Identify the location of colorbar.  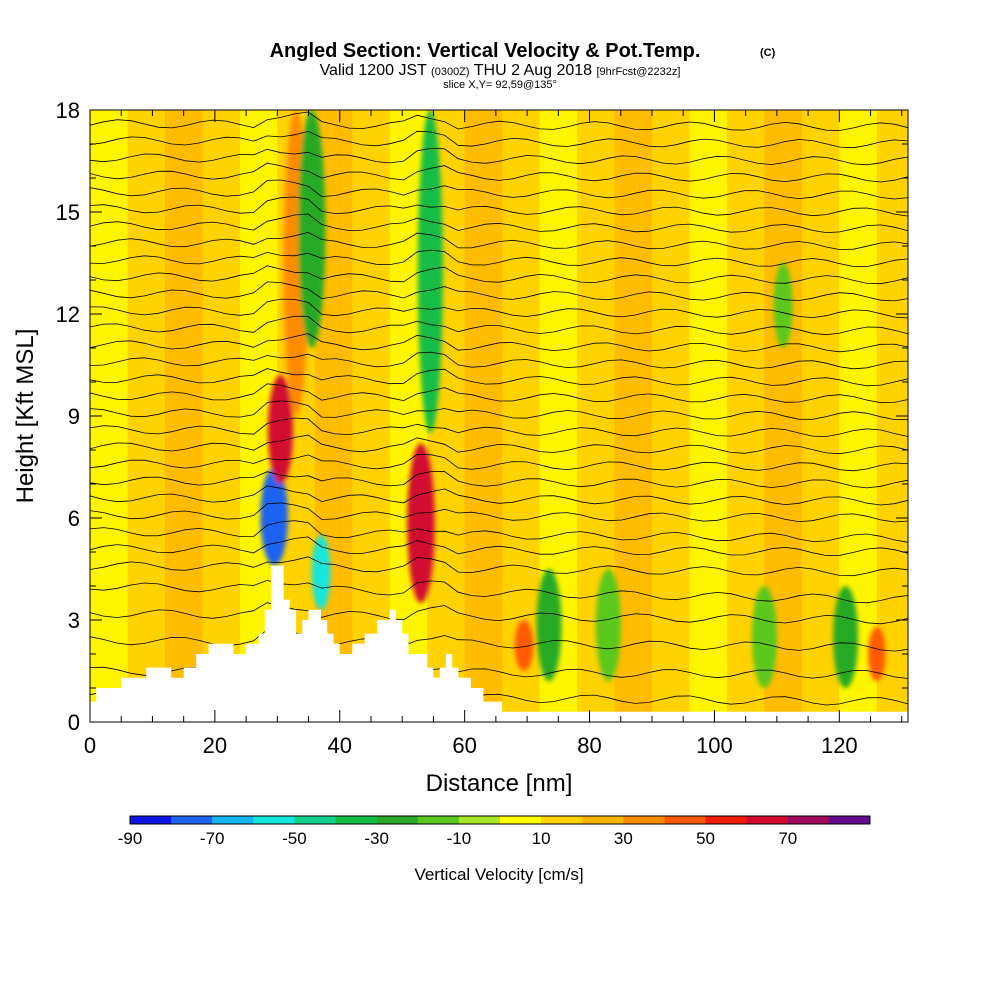
(500, 820).